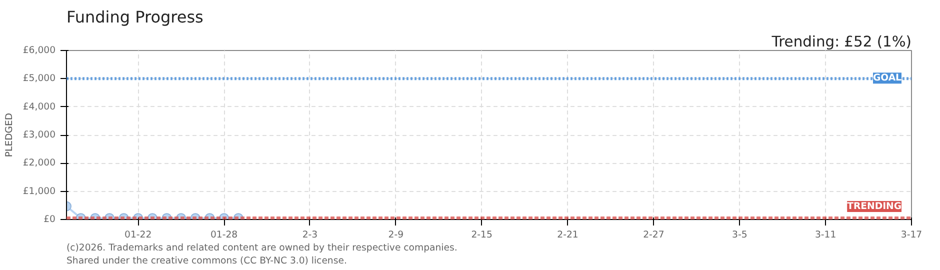 The height and width of the screenshot is (270, 940). What do you see at coordinates (567, 235) in the screenshot?
I see `x-tick-label: 2-21` at bounding box center [567, 235].